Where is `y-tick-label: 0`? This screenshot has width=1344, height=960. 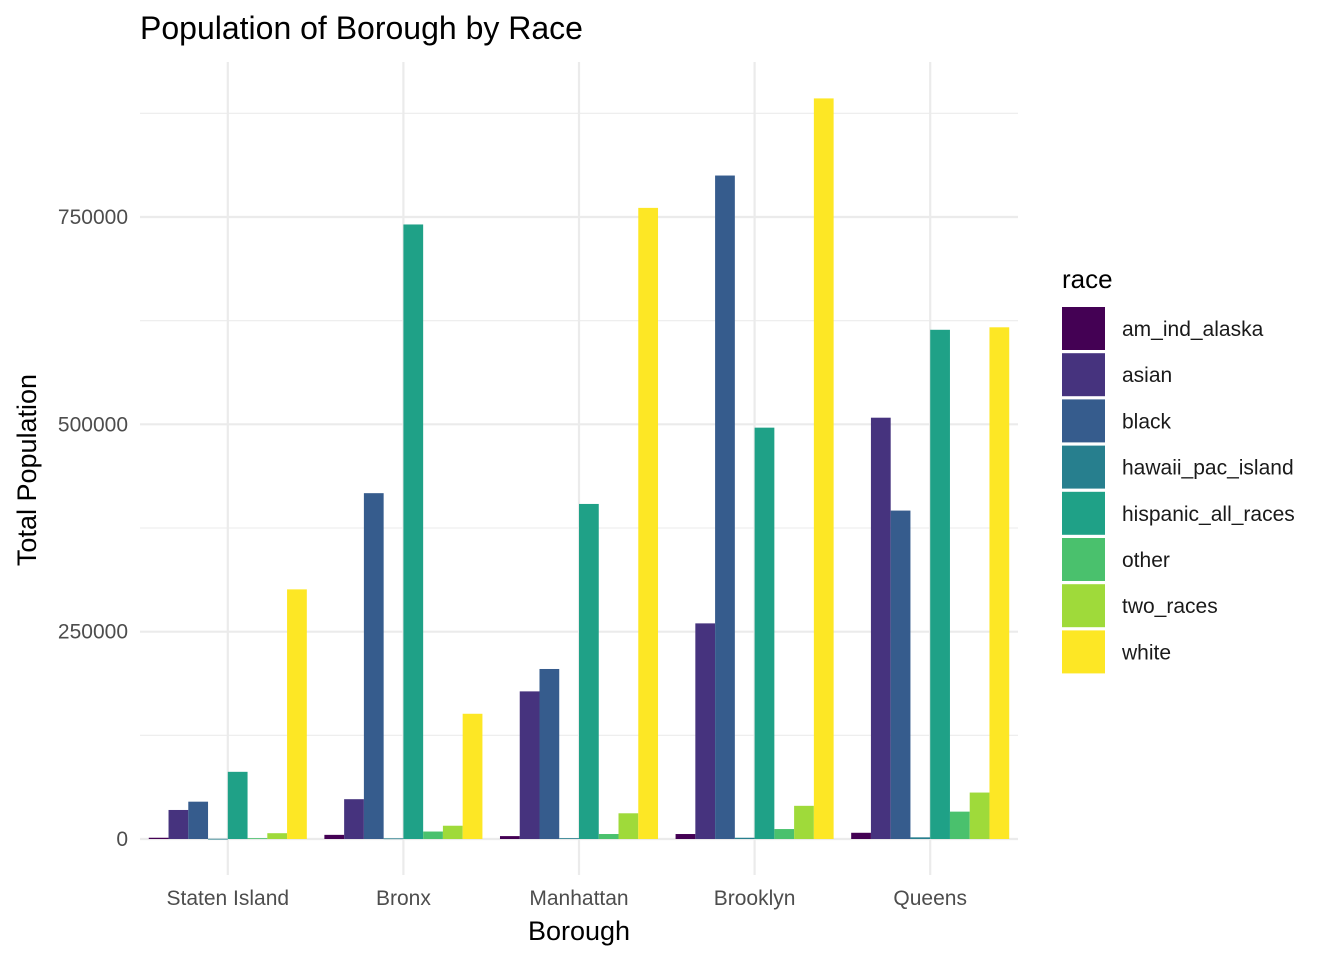 y-tick-label: 0 is located at coordinates (122, 839).